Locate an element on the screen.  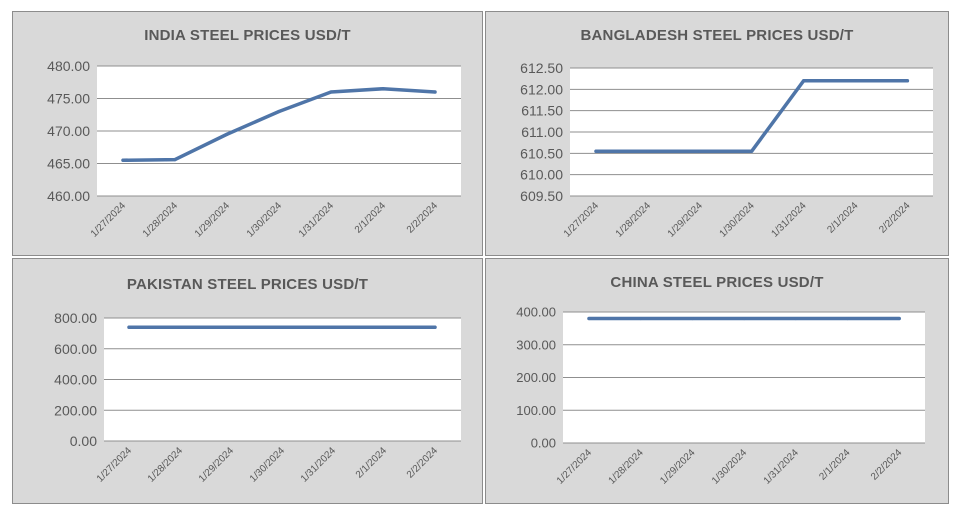
india-chart-title: INDIA STEEL PRICES USD/T is located at coordinates (247, 35).